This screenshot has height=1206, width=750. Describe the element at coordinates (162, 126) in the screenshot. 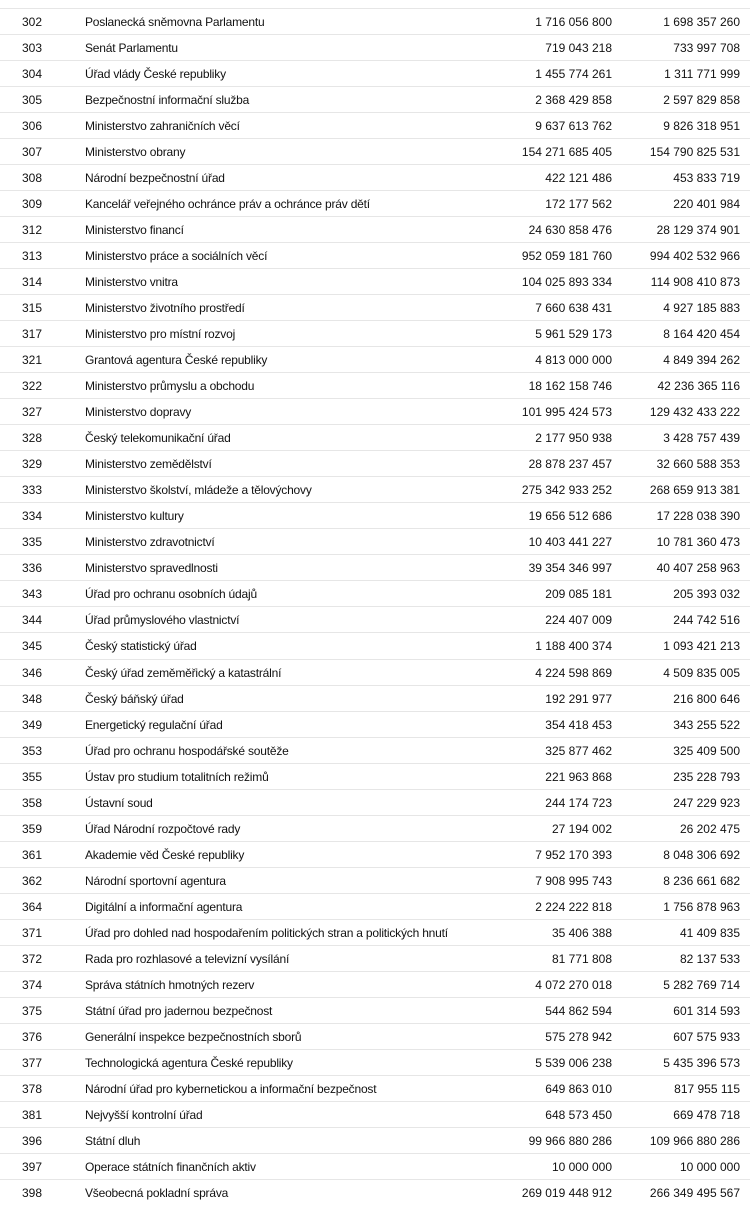

I see `chapter-name: Ministerstvo zahraničních věcí` at that location.